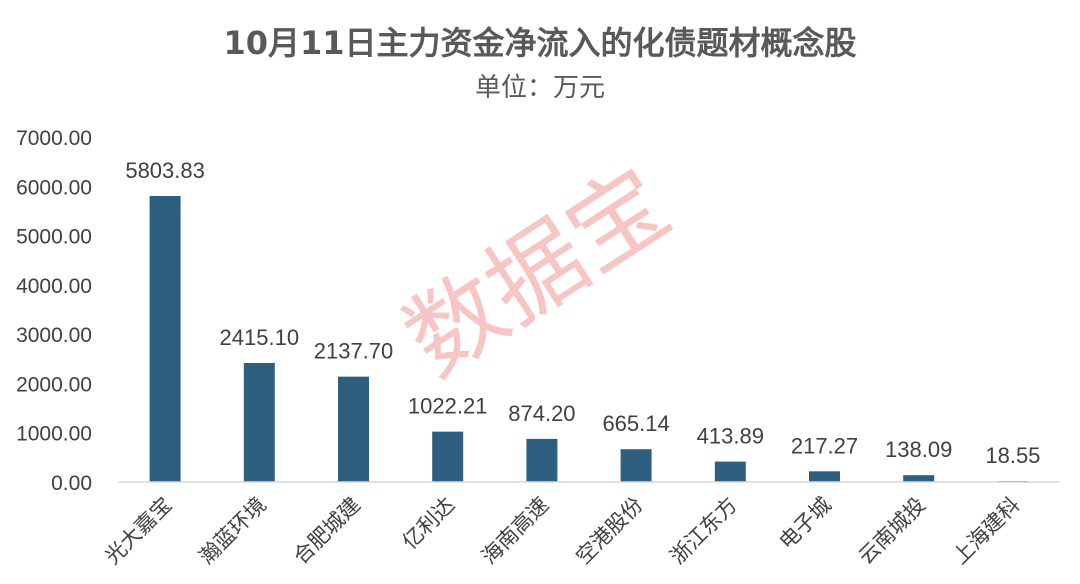 The width and height of the screenshot is (1080, 584). What do you see at coordinates (54, 237) in the screenshot?
I see `y-tick-label: 5000.00` at bounding box center [54, 237].